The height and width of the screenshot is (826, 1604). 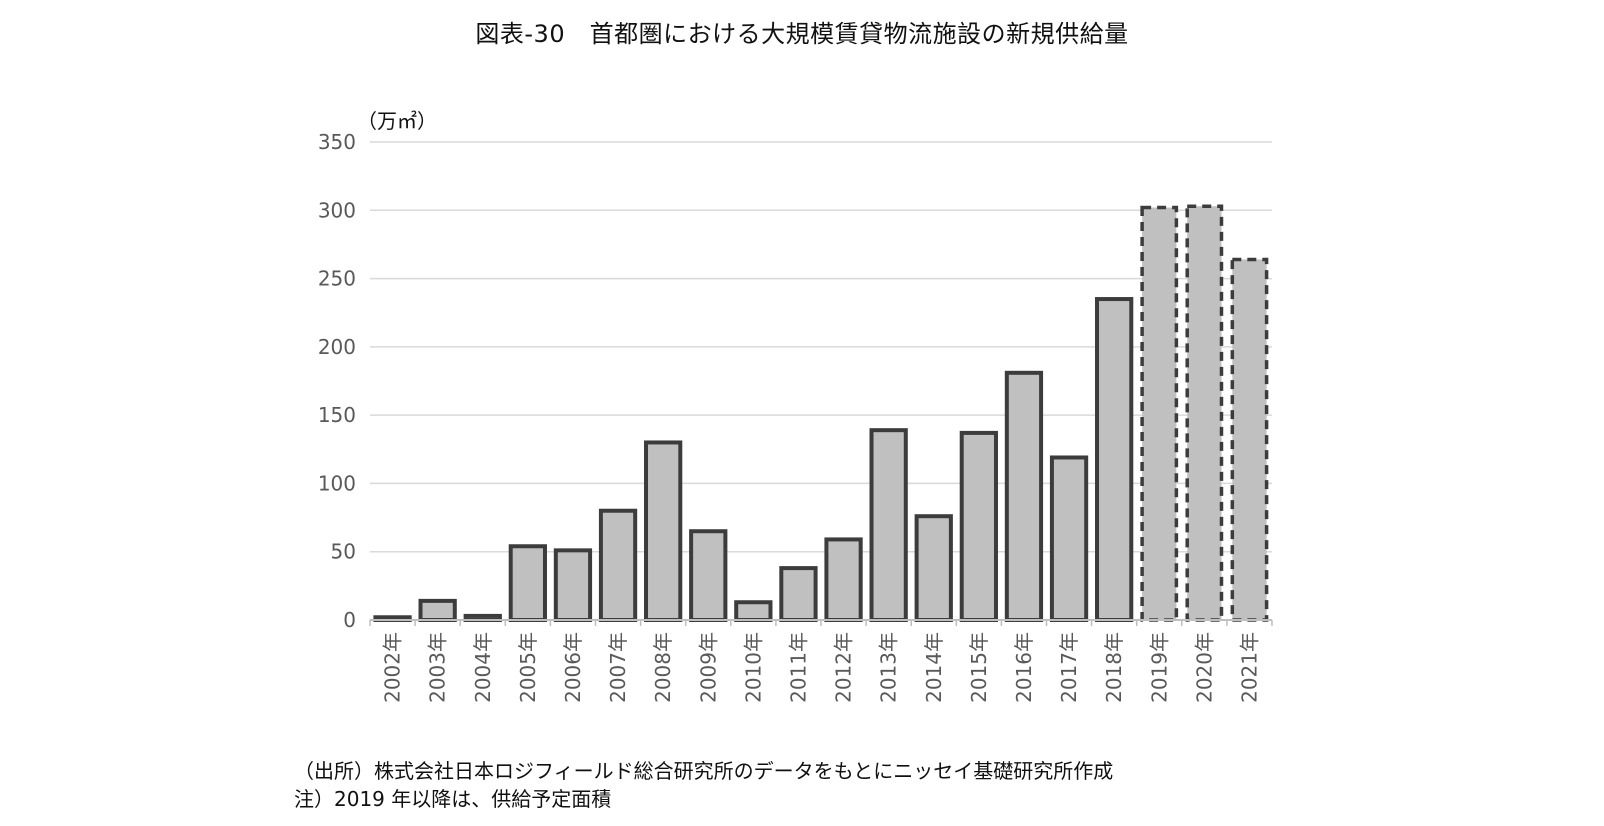 I want to click on x-tick-label: 2018年, so click(x=1114, y=667).